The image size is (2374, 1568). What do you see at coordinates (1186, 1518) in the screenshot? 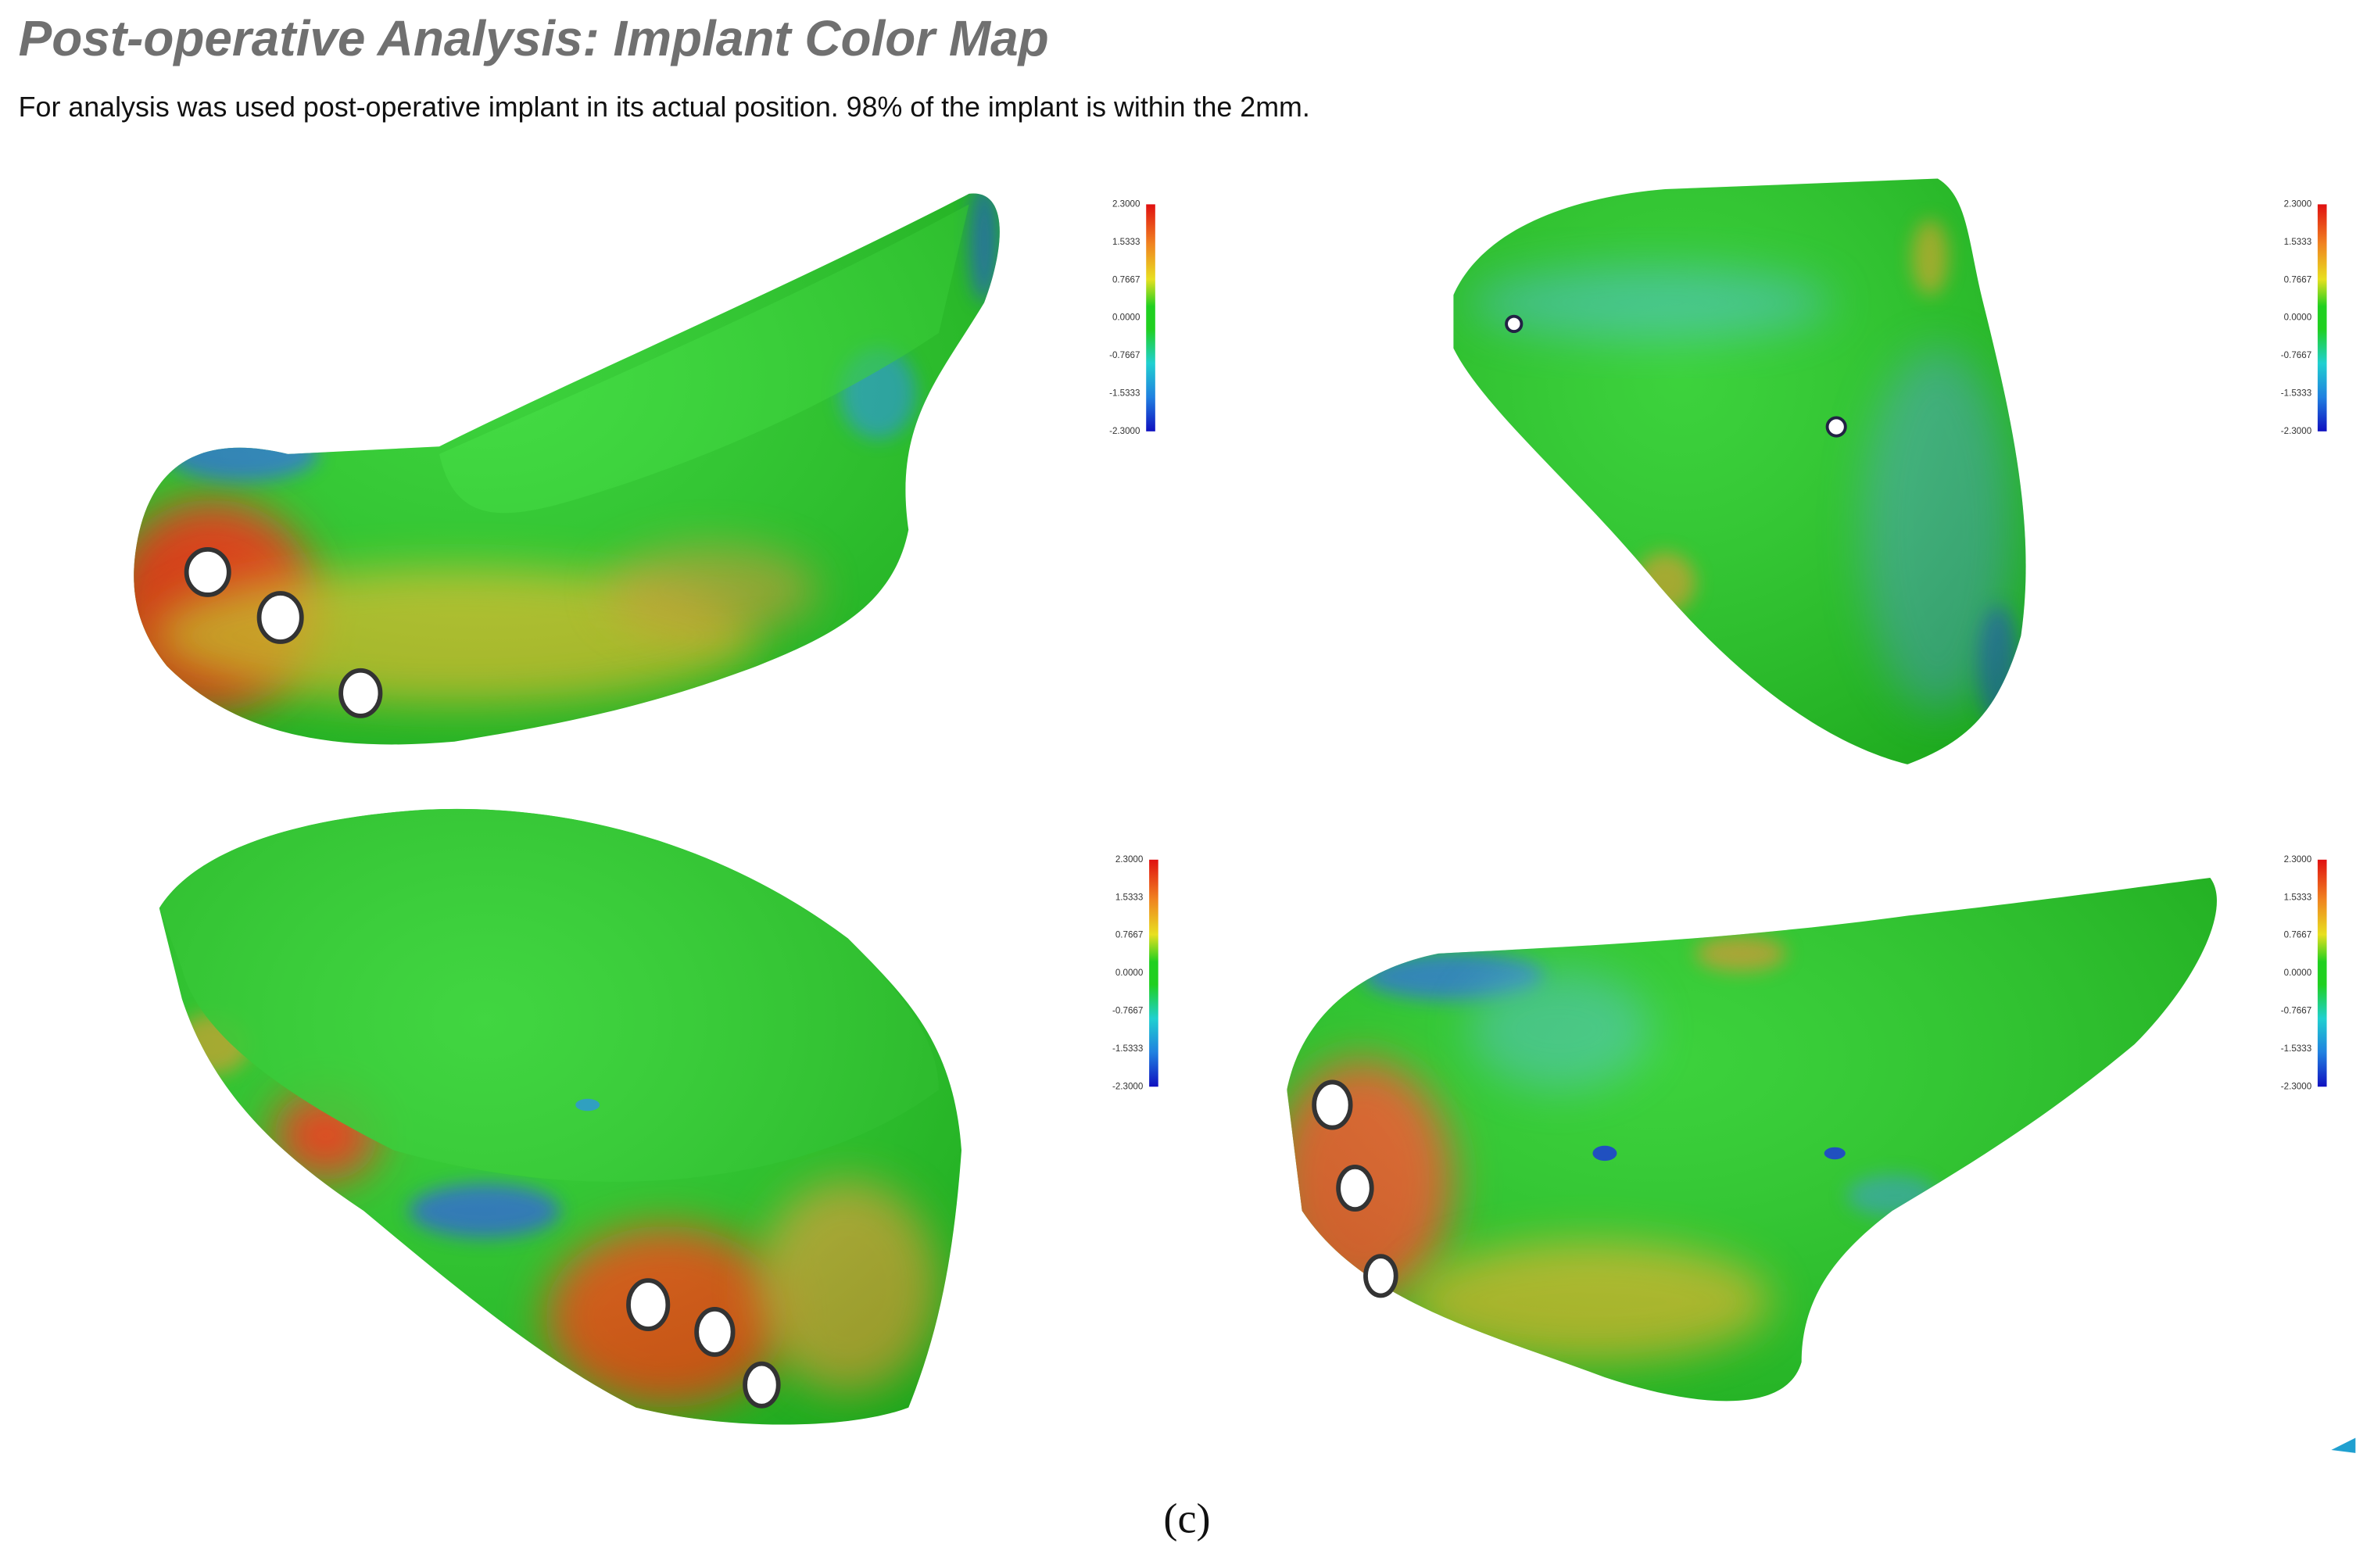
I see `caption: (c)` at bounding box center [1186, 1518].